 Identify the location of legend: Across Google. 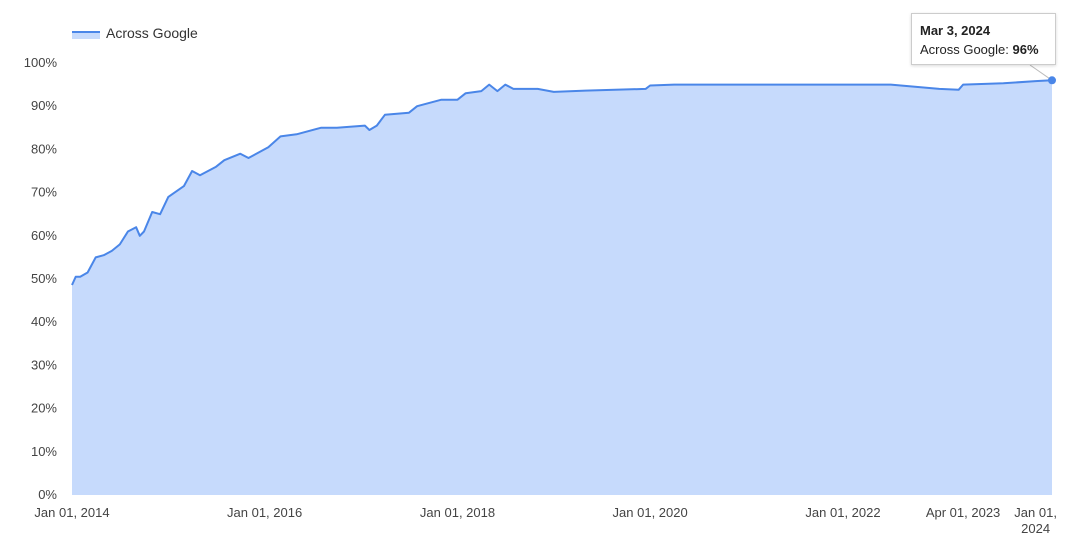
(135, 33).